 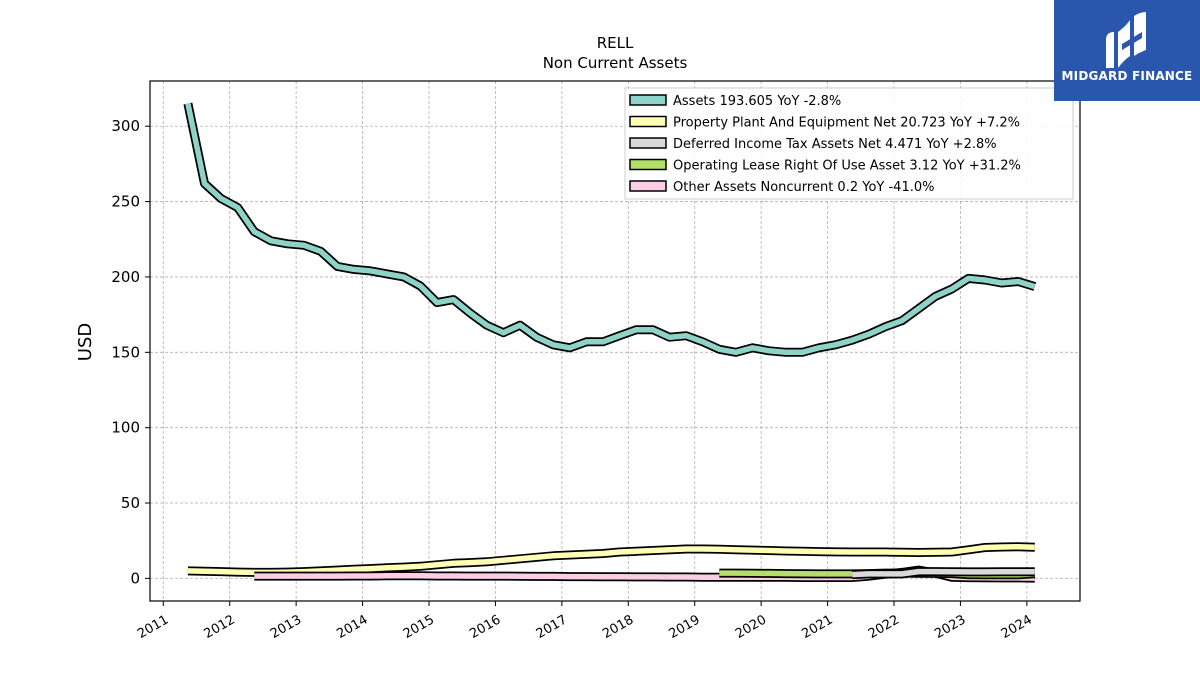 What do you see at coordinates (419, 627) in the screenshot?
I see `x-tick-label: 2015` at bounding box center [419, 627].